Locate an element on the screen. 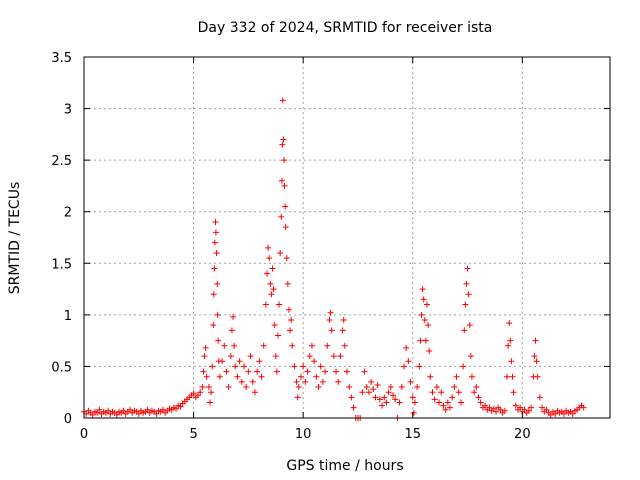 Image resolution: width=640 pixels, height=480 pixels. y-tick-label: 0 is located at coordinates (68, 419).